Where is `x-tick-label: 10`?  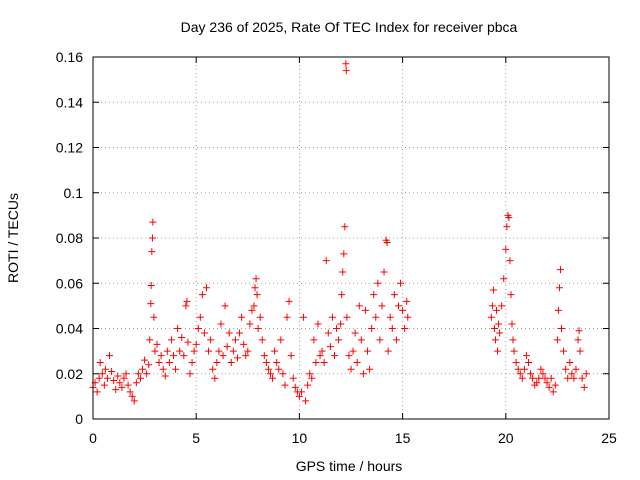
x-tick-label: 10 is located at coordinates (300, 438).